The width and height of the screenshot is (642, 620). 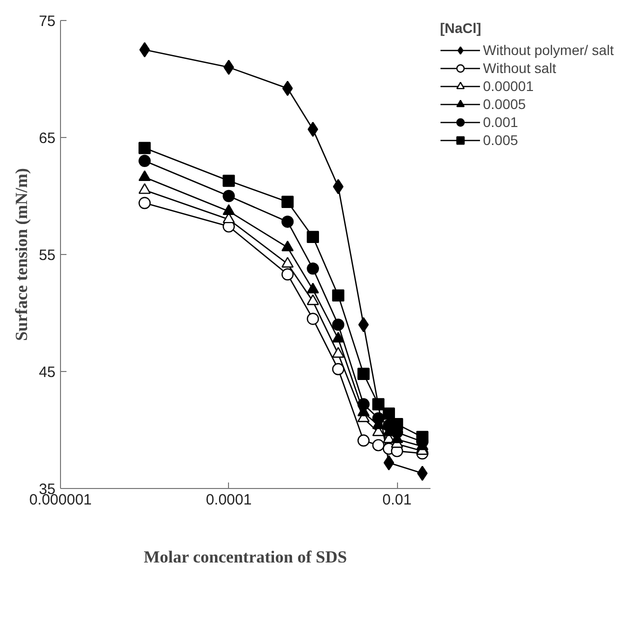 I want to click on legend-title: [NaCl], so click(x=461, y=28).